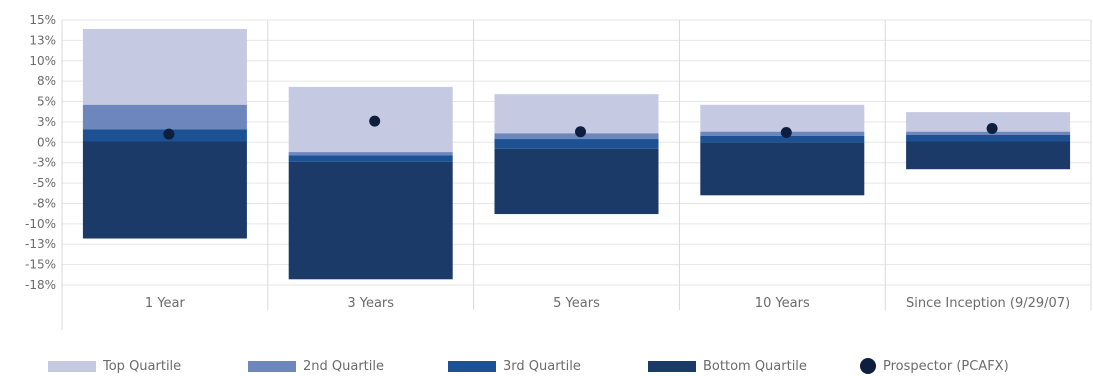 The height and width of the screenshot is (376, 1093). I want to click on y-tick-label: -13%, so click(40, 244).